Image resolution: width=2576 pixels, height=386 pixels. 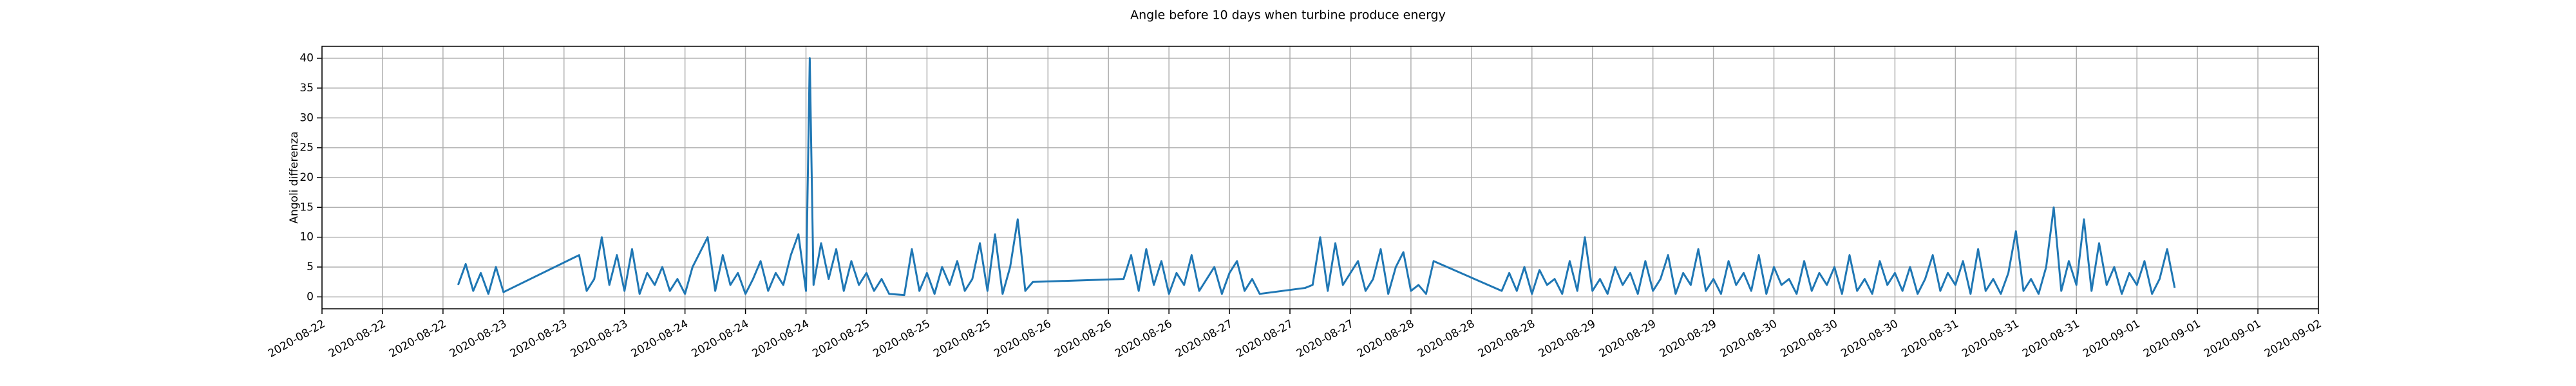 I want to click on y-tick-label: 20, so click(x=306, y=177).